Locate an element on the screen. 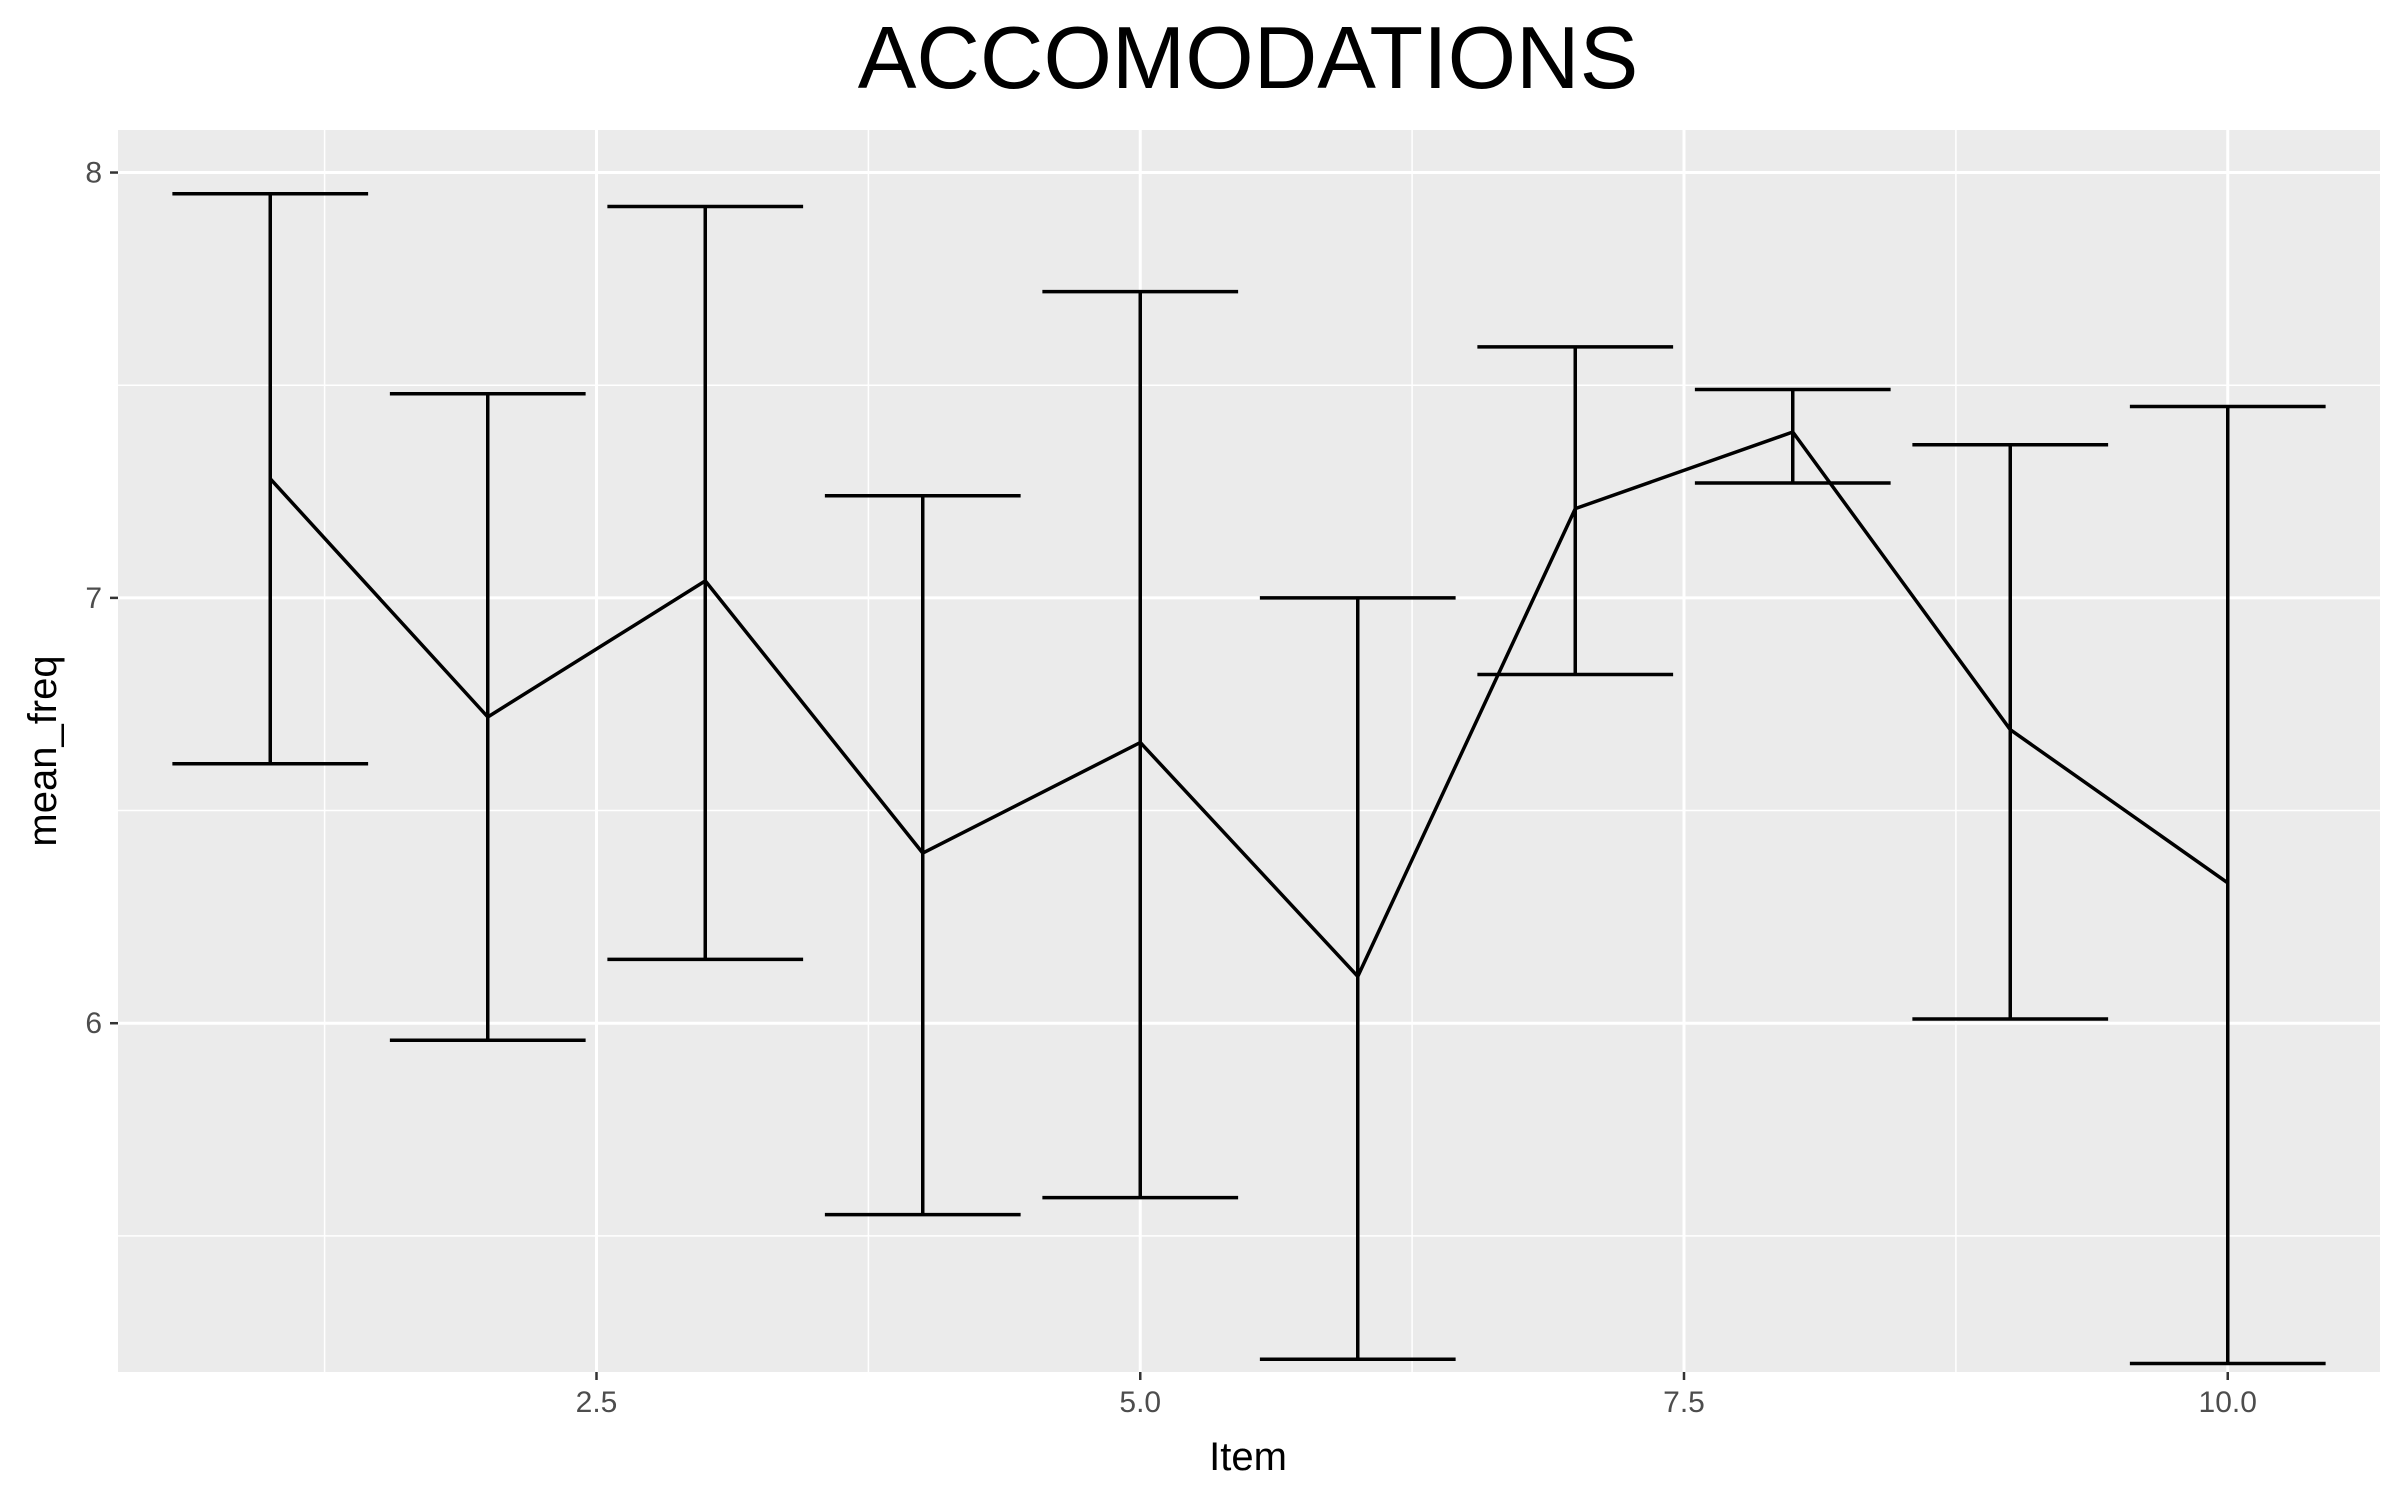  x-tick-label-0: 2.5 is located at coordinates (597, 1402).